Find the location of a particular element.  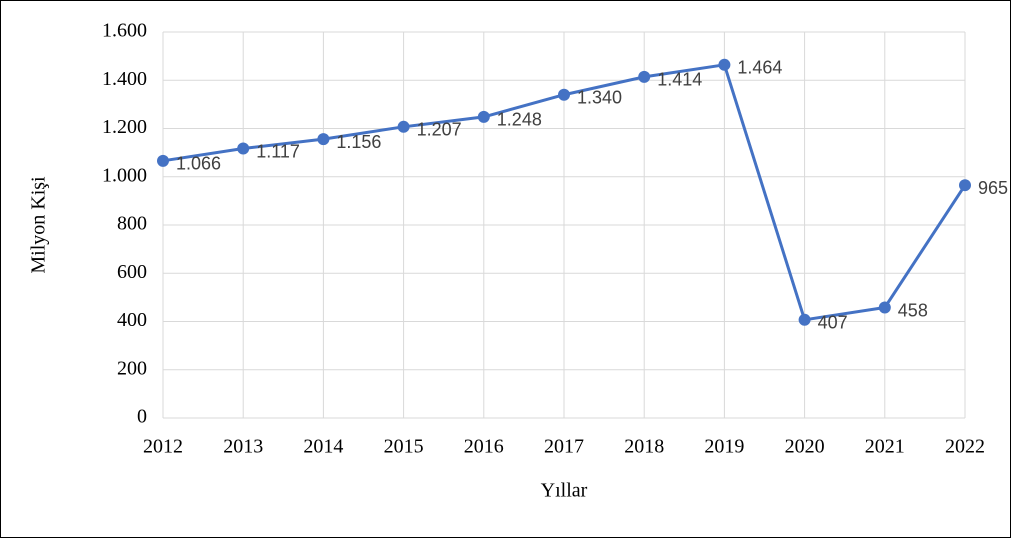

data-label: 1.156 is located at coordinates (358, 142).